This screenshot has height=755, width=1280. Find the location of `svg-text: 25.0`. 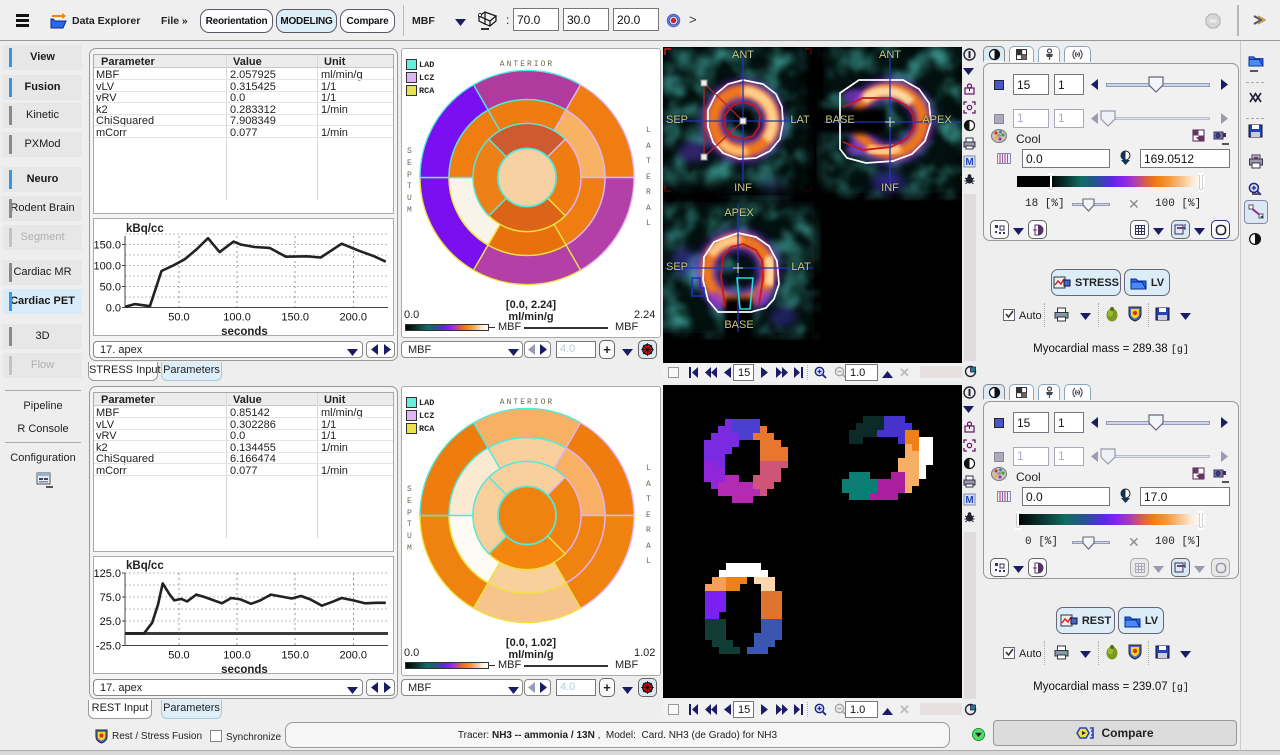

svg-text: 25.0 is located at coordinates (110, 622).